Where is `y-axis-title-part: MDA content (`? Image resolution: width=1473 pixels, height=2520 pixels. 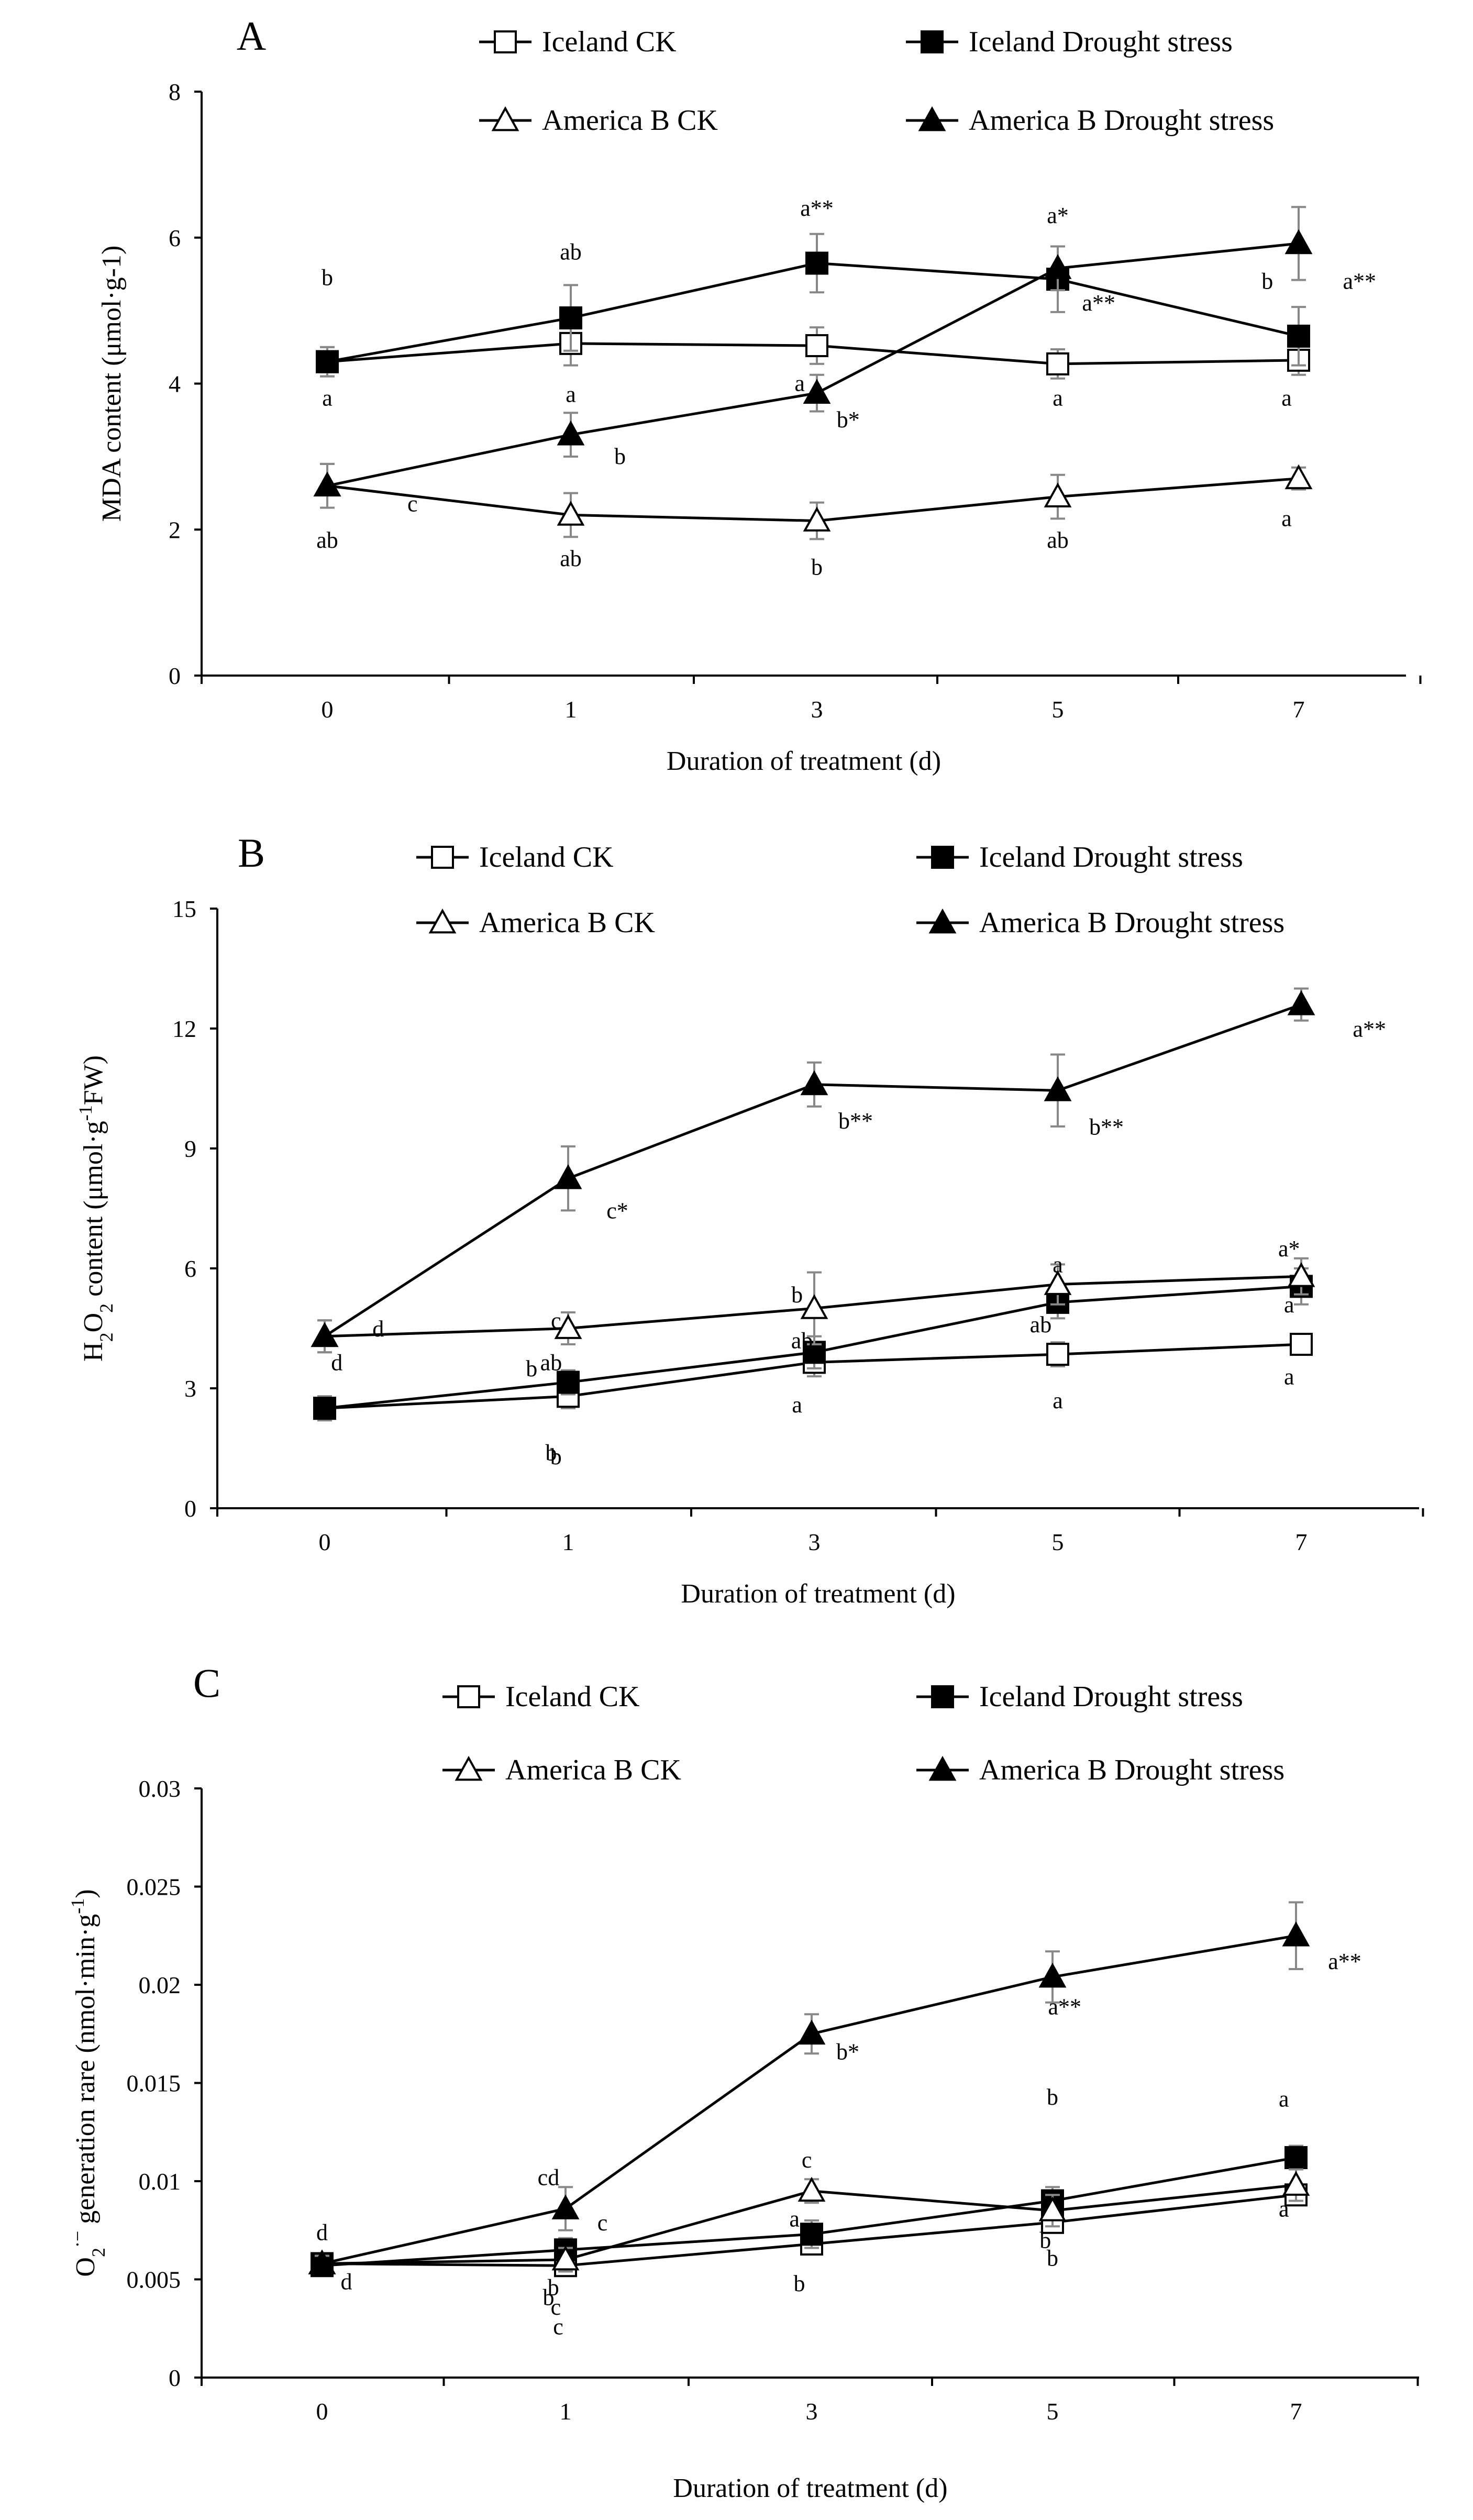 y-axis-title-part: MDA content ( is located at coordinates (112, 440).